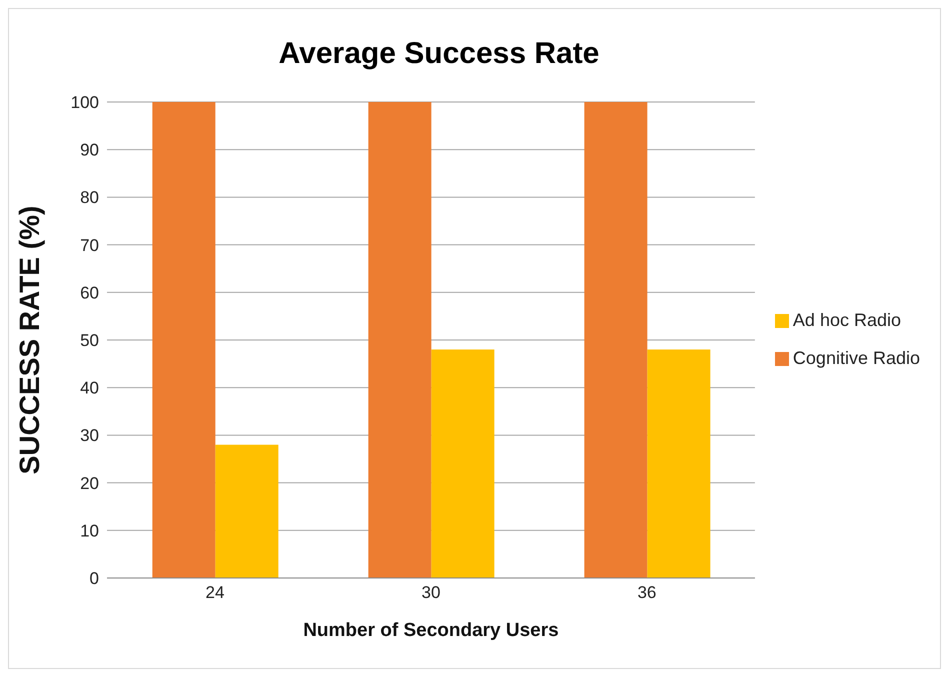 This screenshot has height=677, width=949. Describe the element at coordinates (431, 630) in the screenshot. I see `x-axis-title: Number of Secondary Users` at that location.